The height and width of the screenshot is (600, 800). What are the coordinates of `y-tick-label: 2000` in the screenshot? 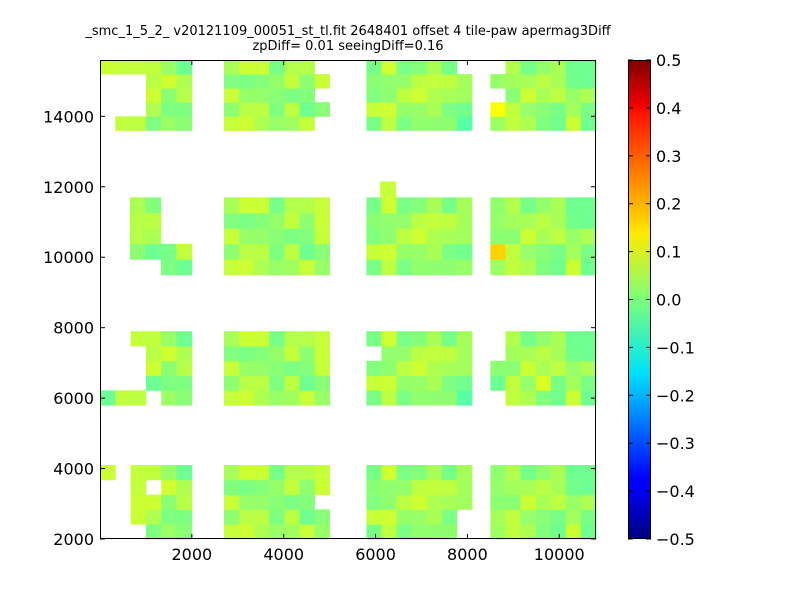 It's located at (73, 539).